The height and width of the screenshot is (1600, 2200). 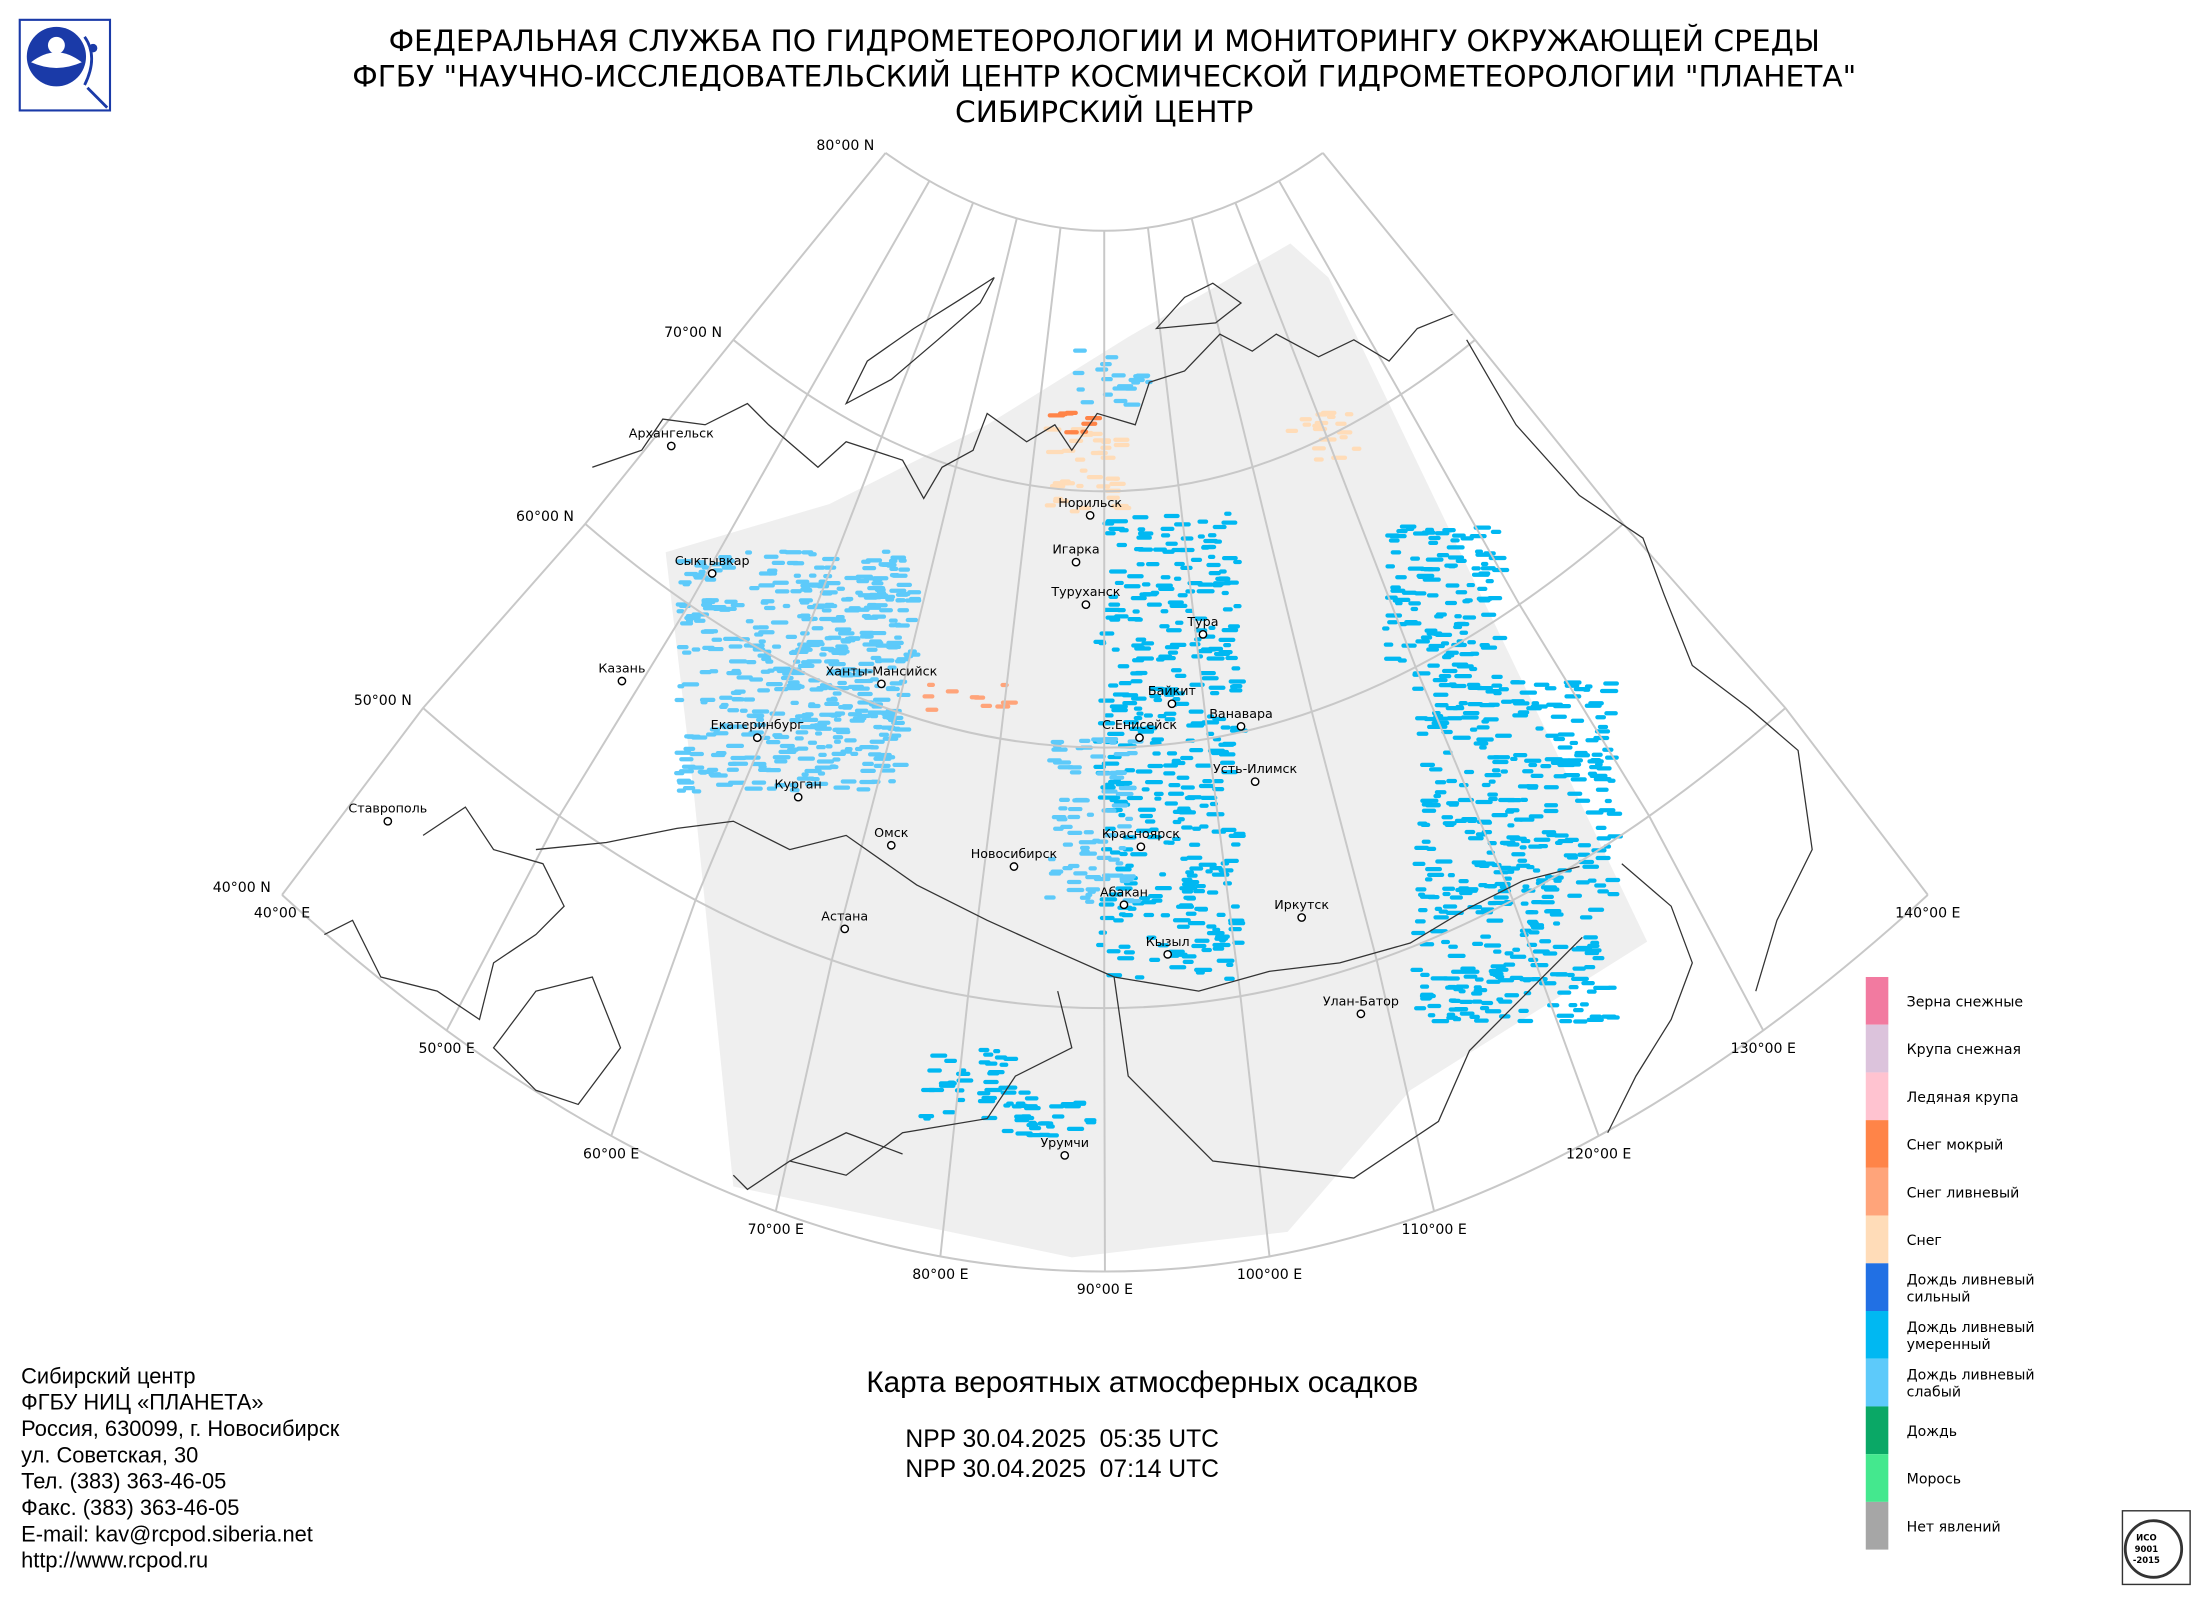 I want to click on logo, so click(x=65, y=65).